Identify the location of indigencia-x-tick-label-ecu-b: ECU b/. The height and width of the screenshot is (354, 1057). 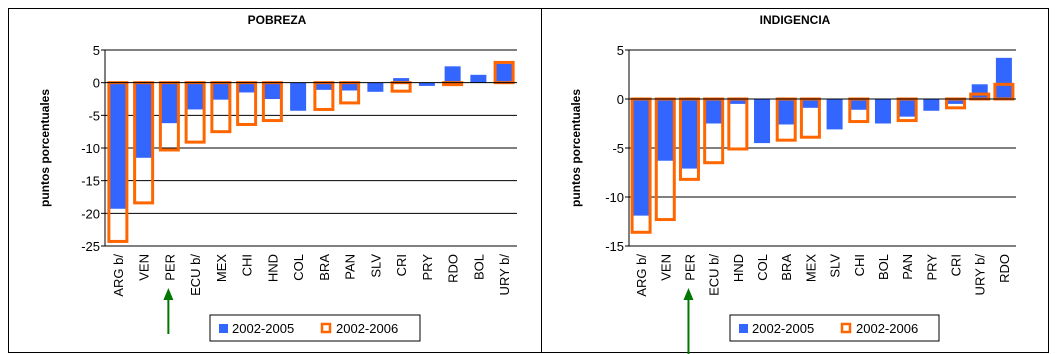
(714, 275).